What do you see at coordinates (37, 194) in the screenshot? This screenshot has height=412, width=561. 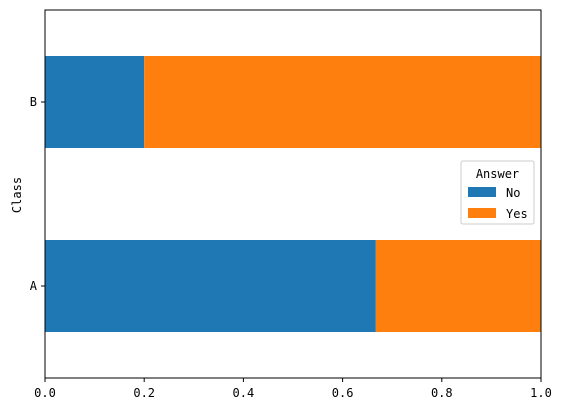 I see `y-axis: AB` at bounding box center [37, 194].